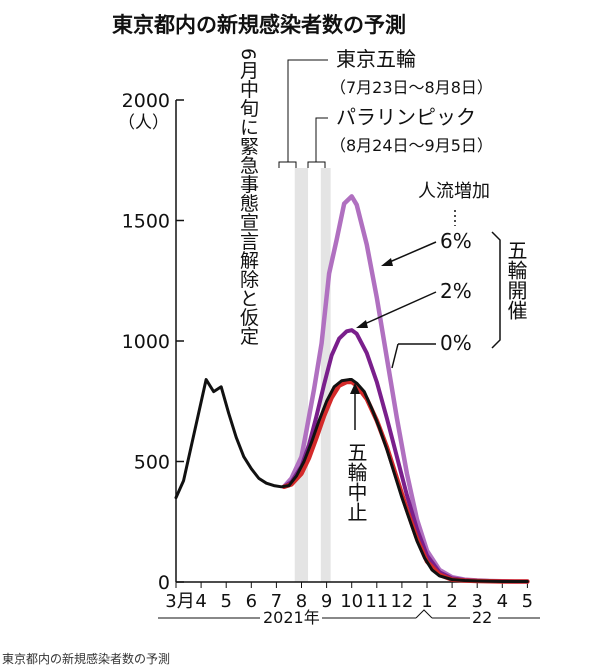  I want to click on olympics-bracket, so click(287, 164).